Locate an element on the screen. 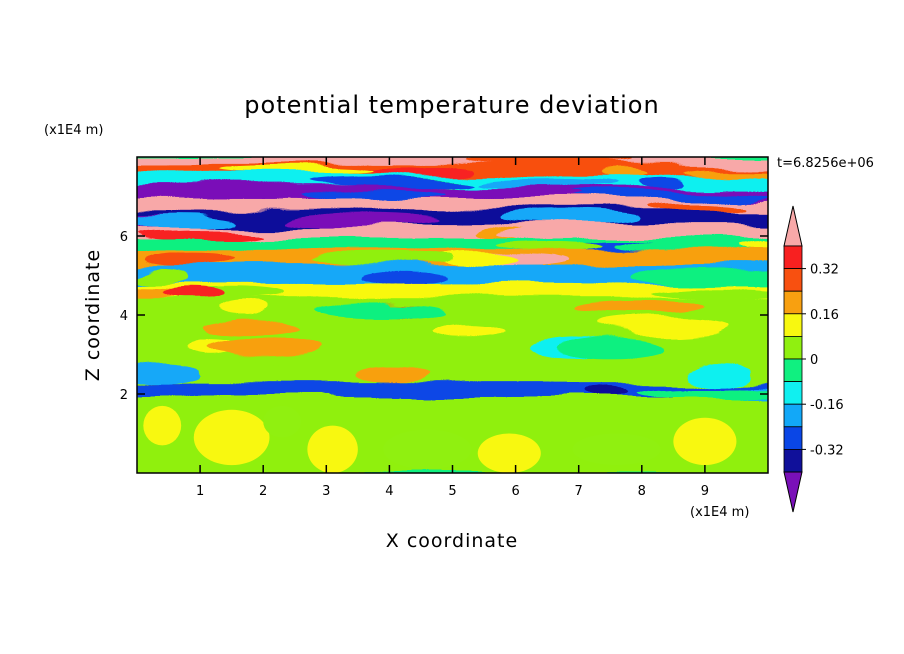 Image resolution: width=904 pixels, height=654 pixels. x-tick-label: 1 is located at coordinates (200, 491).